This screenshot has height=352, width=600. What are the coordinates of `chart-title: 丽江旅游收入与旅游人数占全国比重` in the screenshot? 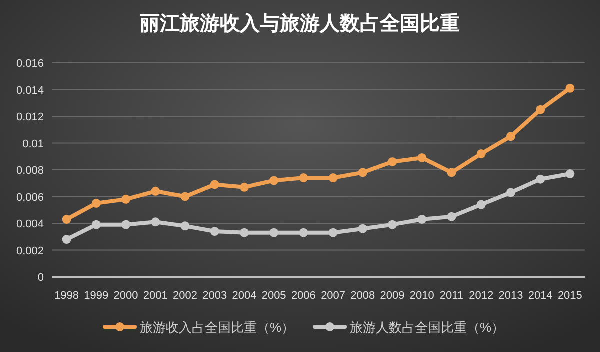 It's located at (299, 23).